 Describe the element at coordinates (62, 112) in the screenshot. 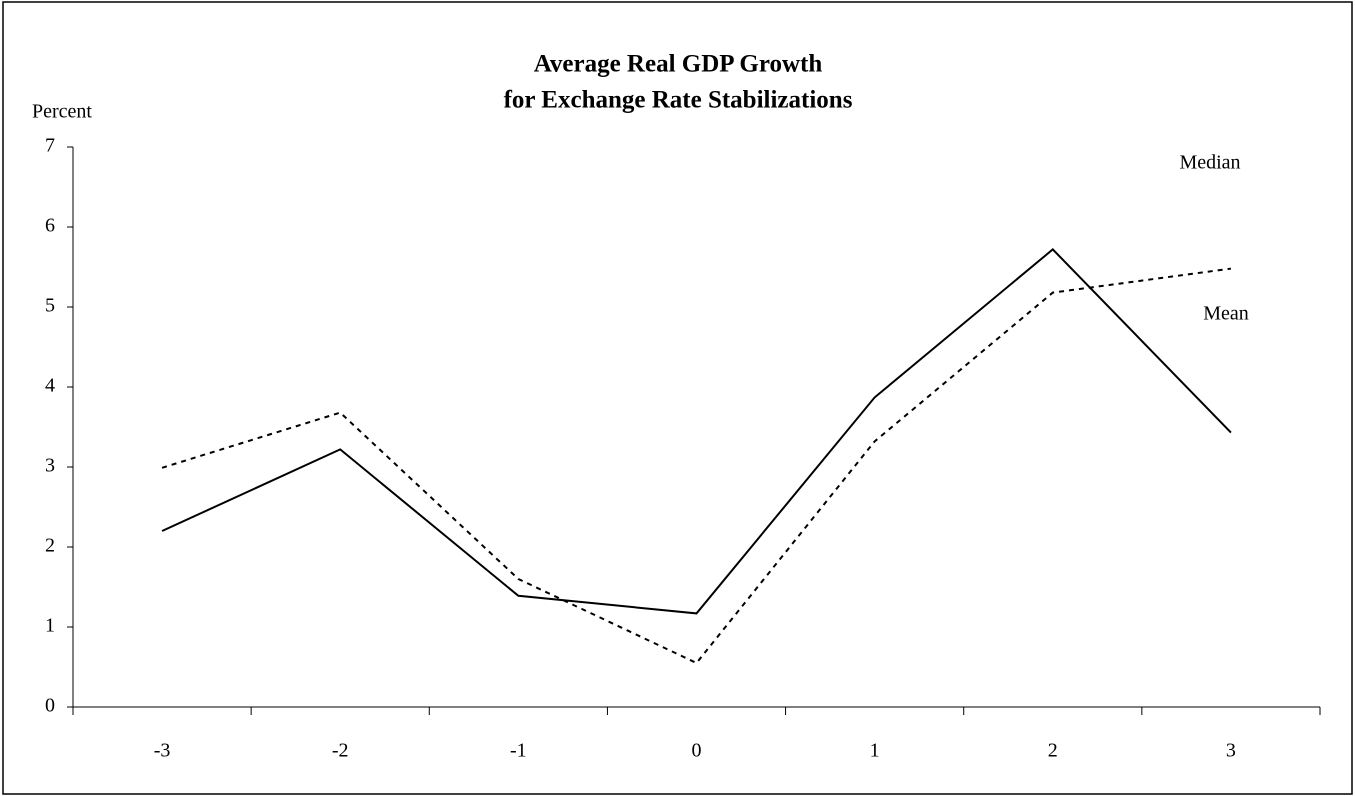

I see `y-axis-label: Percent` at that location.